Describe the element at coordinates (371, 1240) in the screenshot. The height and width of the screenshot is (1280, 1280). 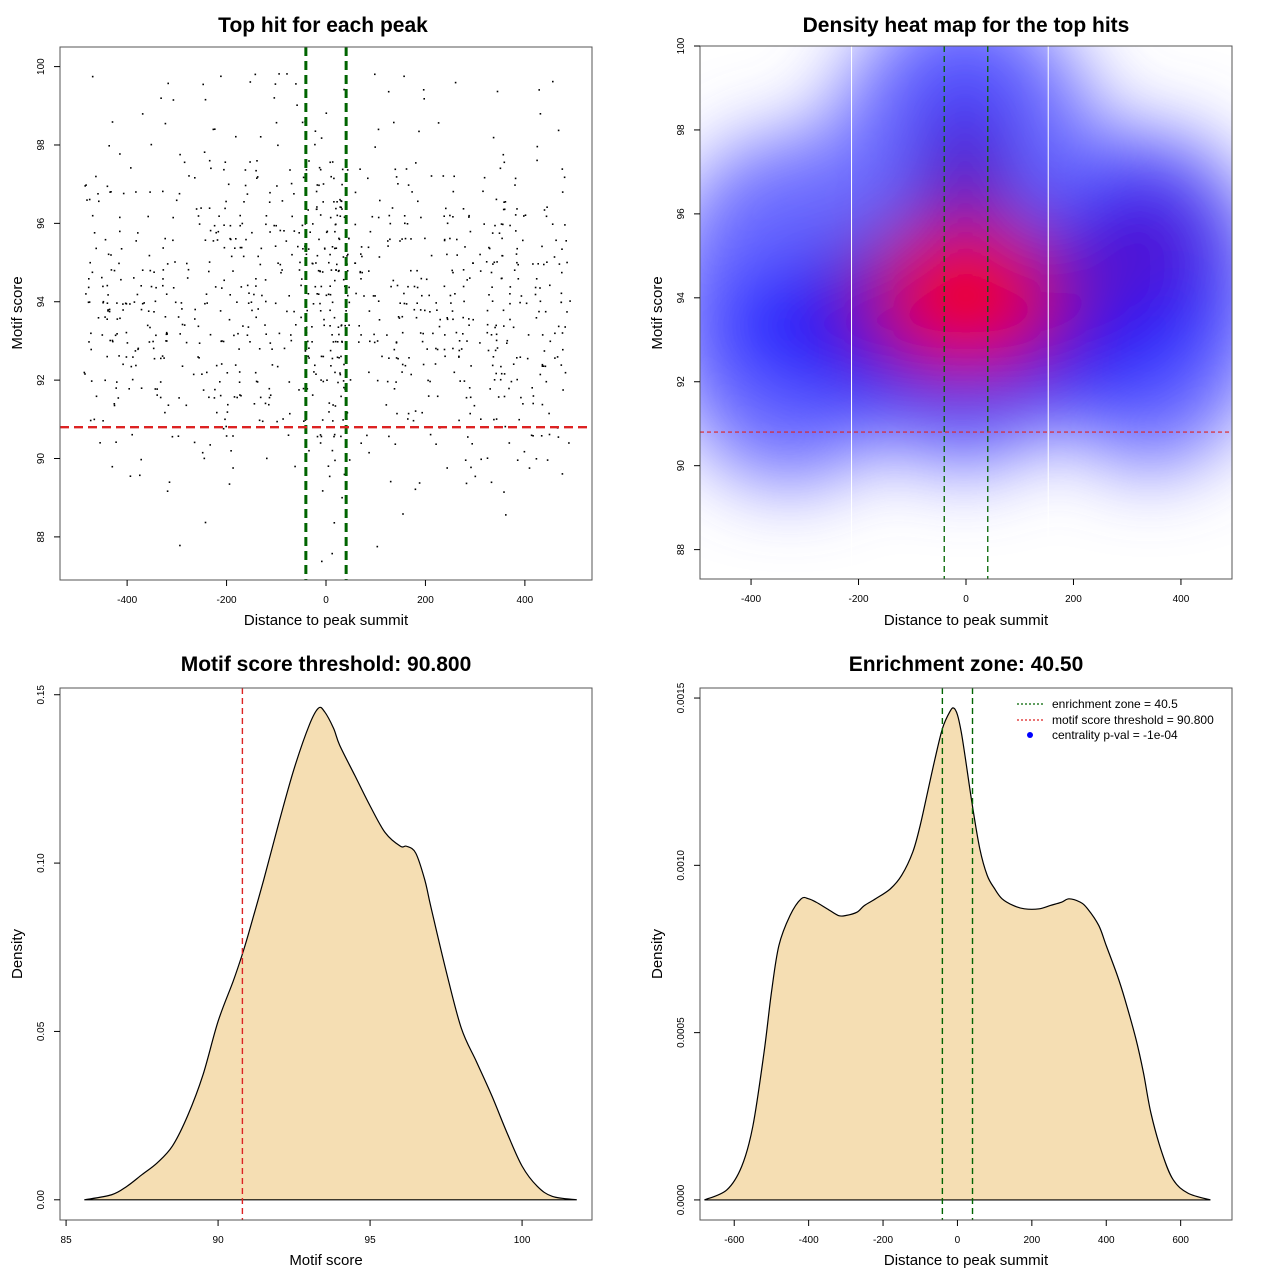
I see `score-density-xtick-label: 95` at that location.